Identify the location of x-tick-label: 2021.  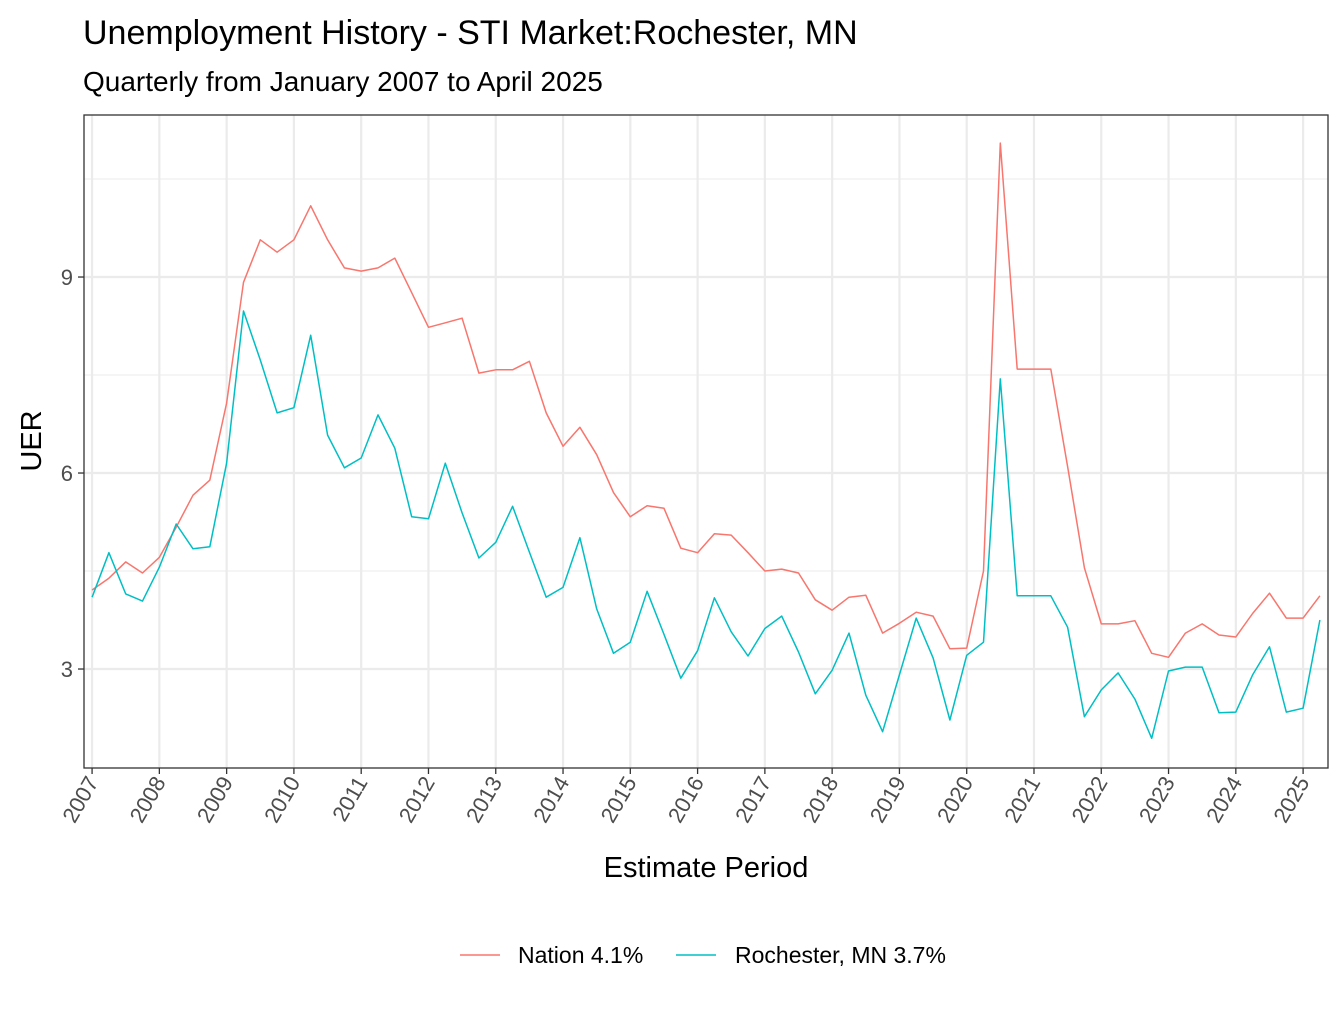
(1022, 799).